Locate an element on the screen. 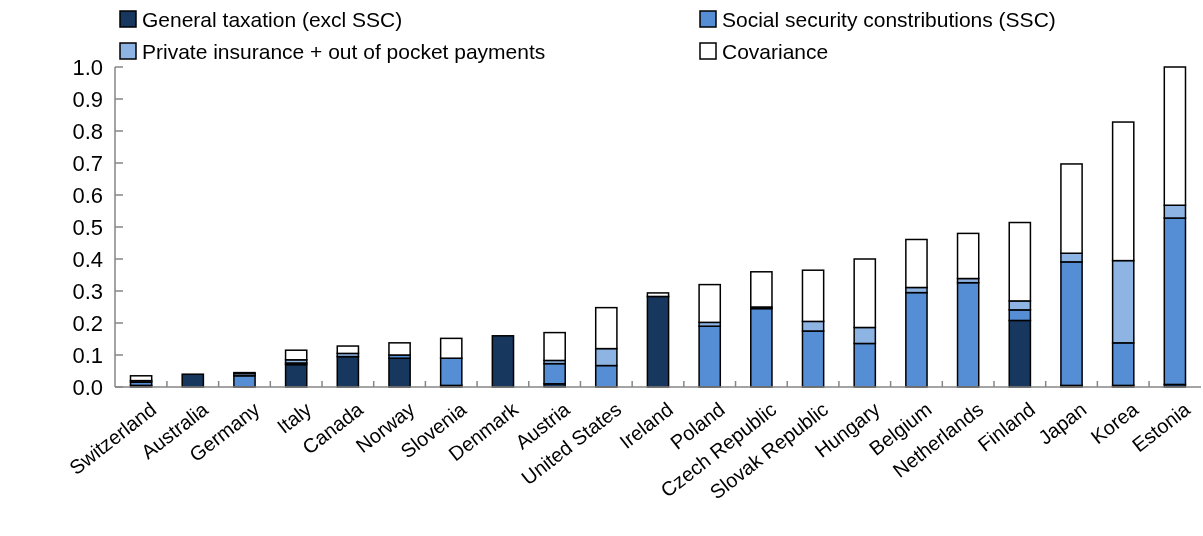 The image size is (1203, 536). y-tick-label: 0.1 is located at coordinates (87, 355).